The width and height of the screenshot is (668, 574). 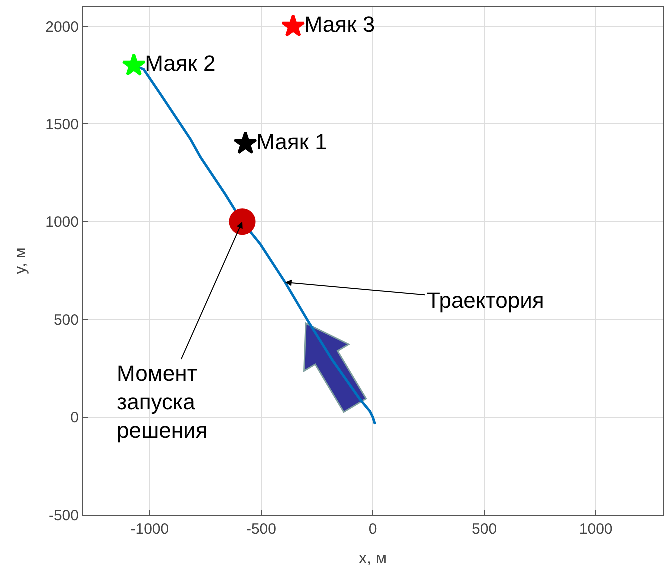 What do you see at coordinates (485, 529) in the screenshot?
I see `x-tick-label: 500` at bounding box center [485, 529].